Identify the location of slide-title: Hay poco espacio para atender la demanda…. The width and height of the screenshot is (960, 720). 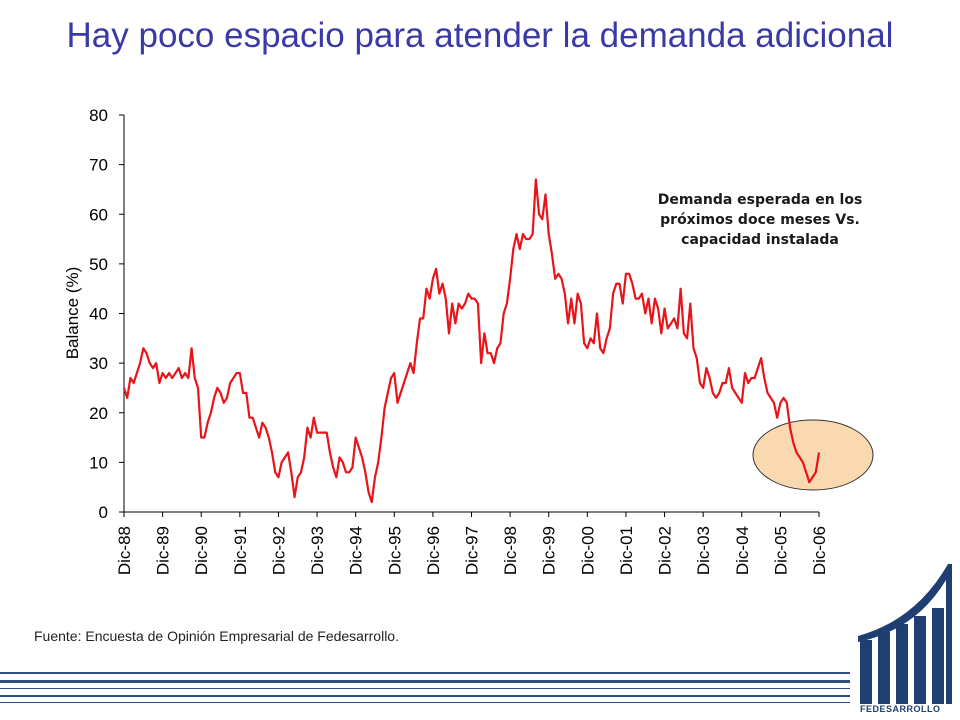
(480, 35).